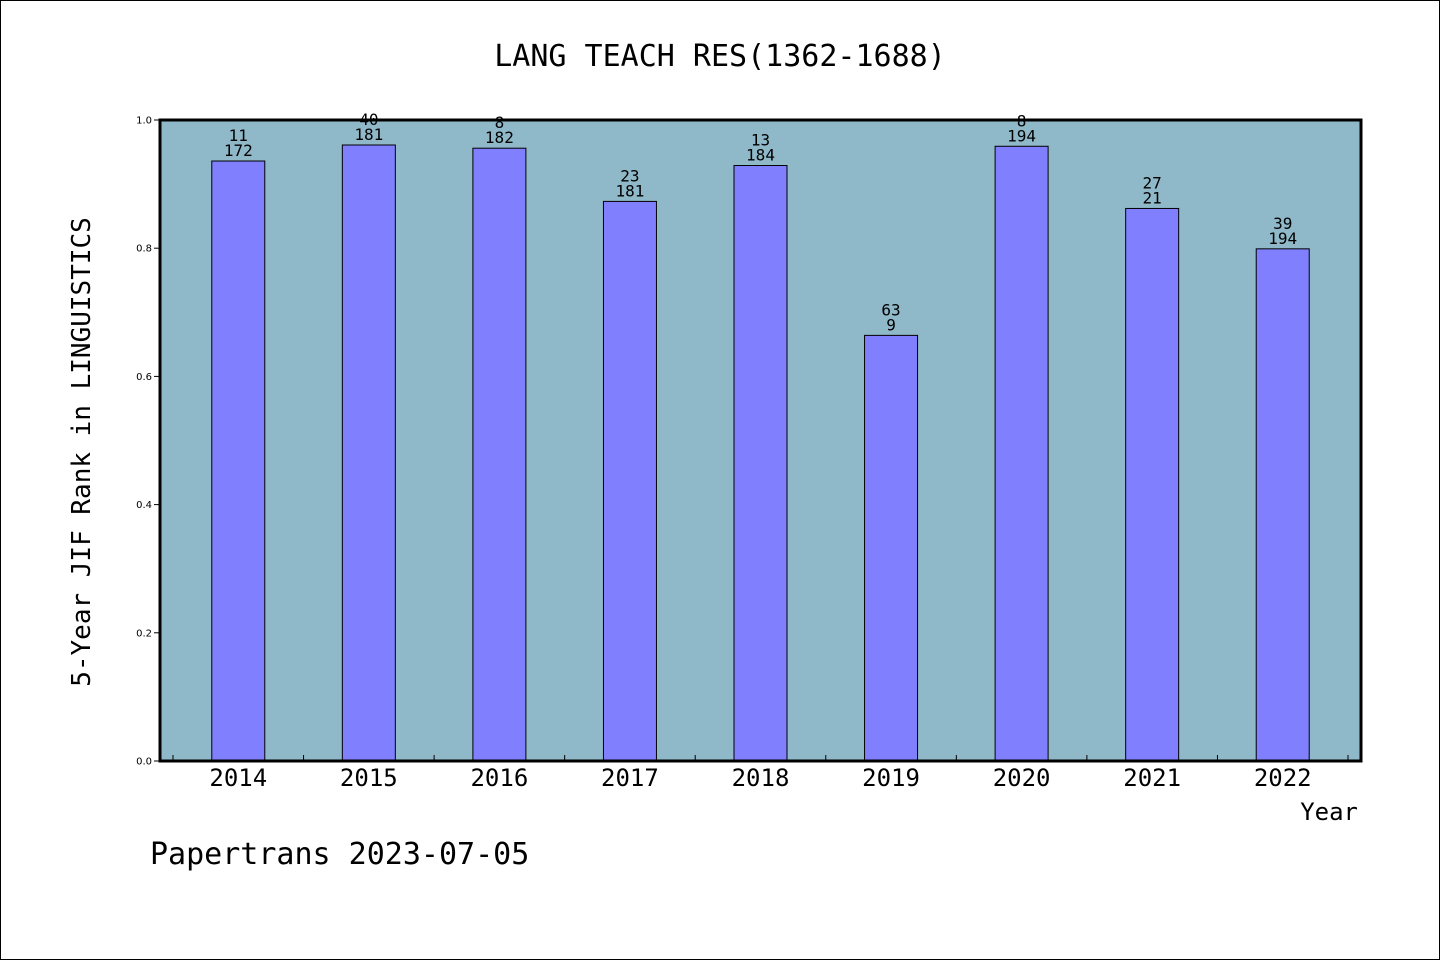 This screenshot has height=960, width=1440. I want to click on data-label-total: 21, so click(1152, 197).